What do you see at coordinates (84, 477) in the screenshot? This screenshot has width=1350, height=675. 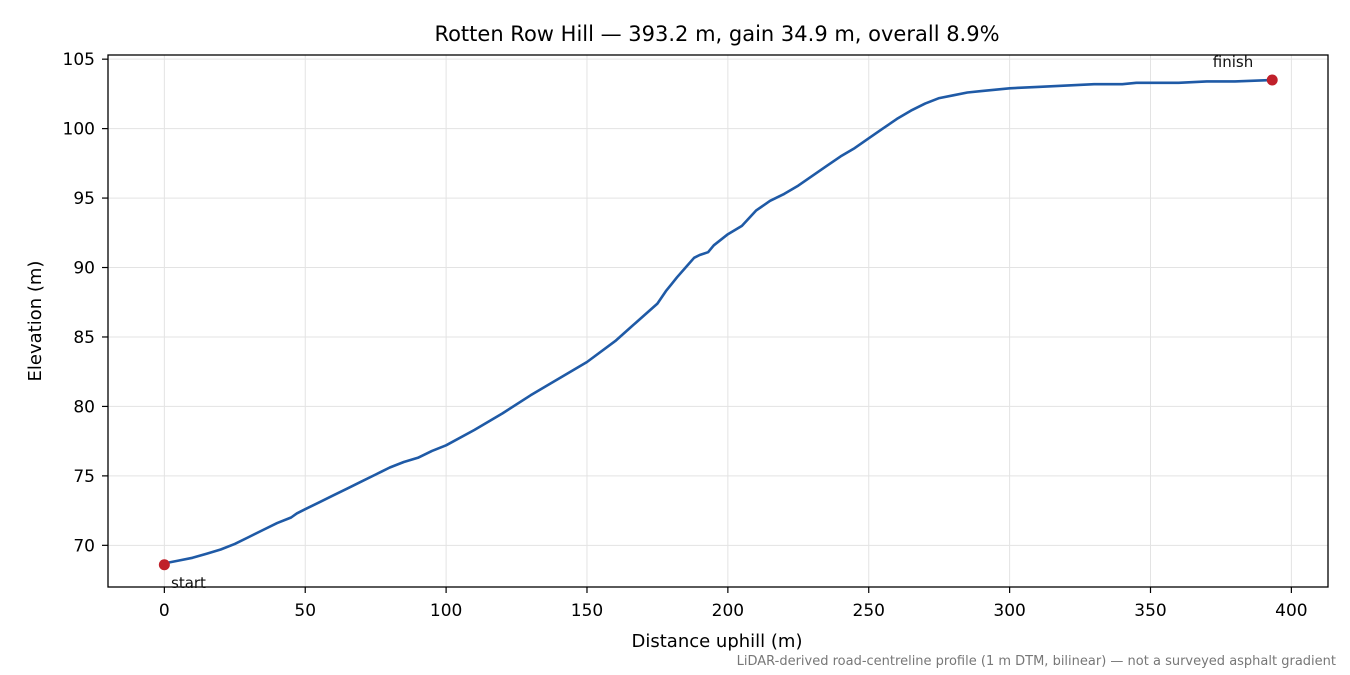 I see `y-tick-label: 75` at bounding box center [84, 477].